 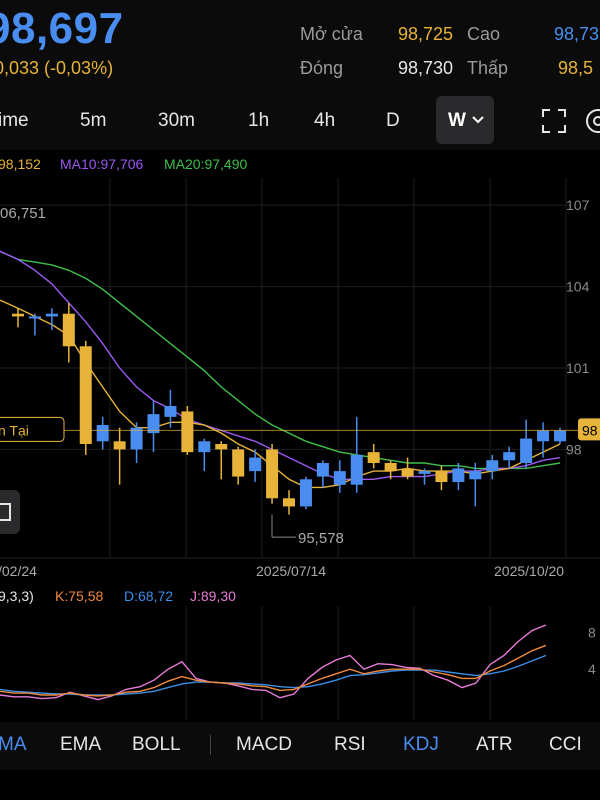 I want to click on fullscreen-icon, so click(x=554, y=121).